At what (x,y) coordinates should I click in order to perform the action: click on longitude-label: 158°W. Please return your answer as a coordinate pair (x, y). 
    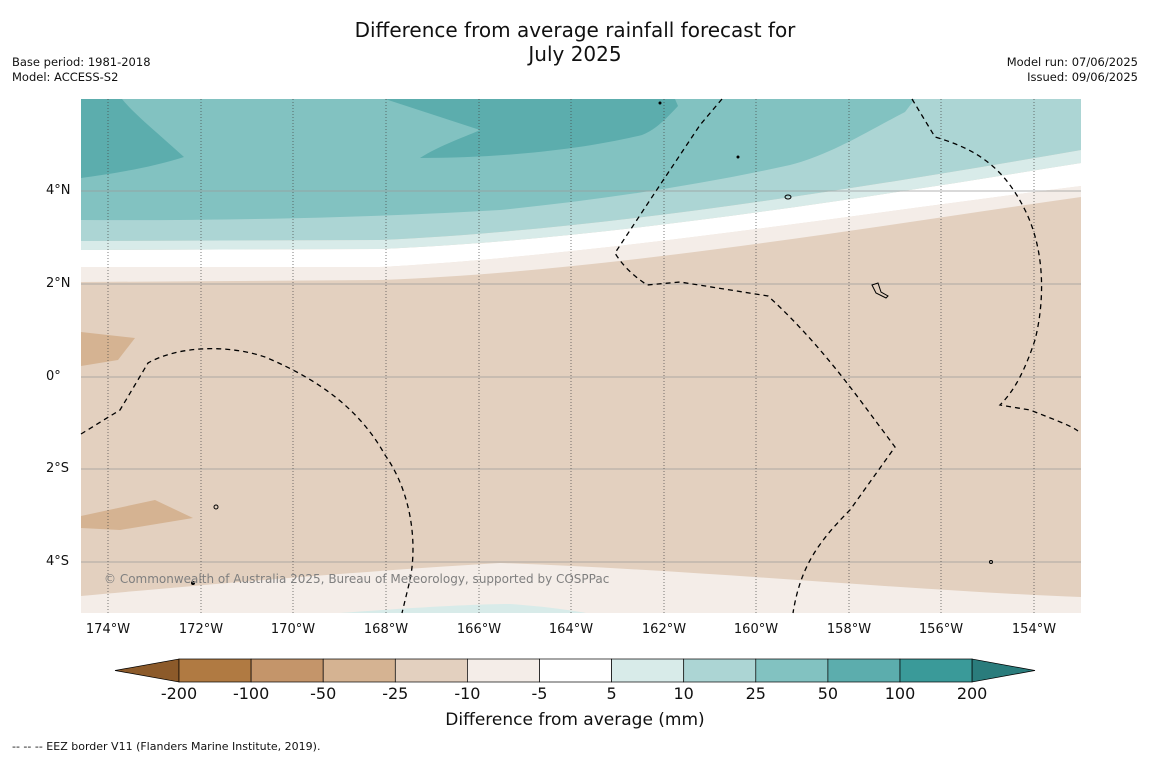
    Looking at the image, I should click on (849, 629).